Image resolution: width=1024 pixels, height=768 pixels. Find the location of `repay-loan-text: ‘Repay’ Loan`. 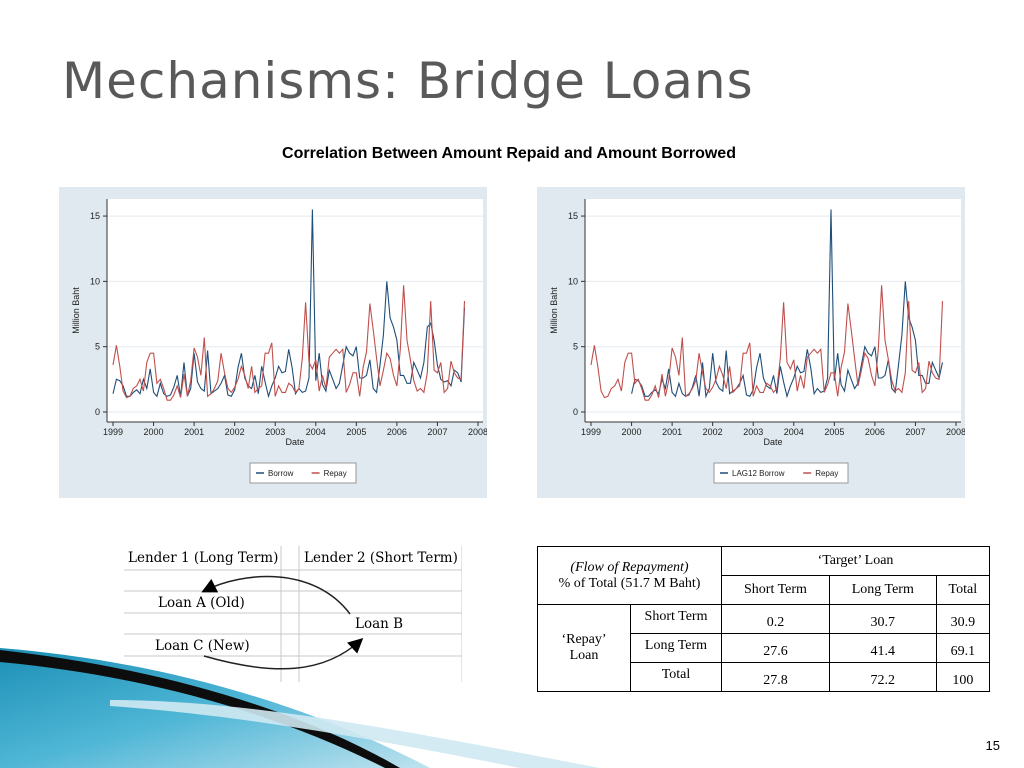

repay-loan-text: ‘Repay’ Loan is located at coordinates (584, 647).